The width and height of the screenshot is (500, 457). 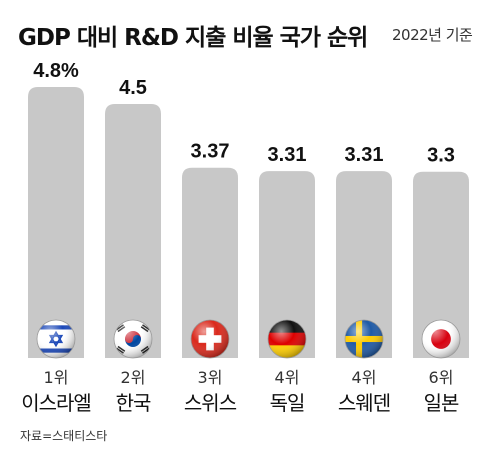 What do you see at coordinates (287, 339) in the screenshot?
I see `germany-flag-icon` at bounding box center [287, 339].